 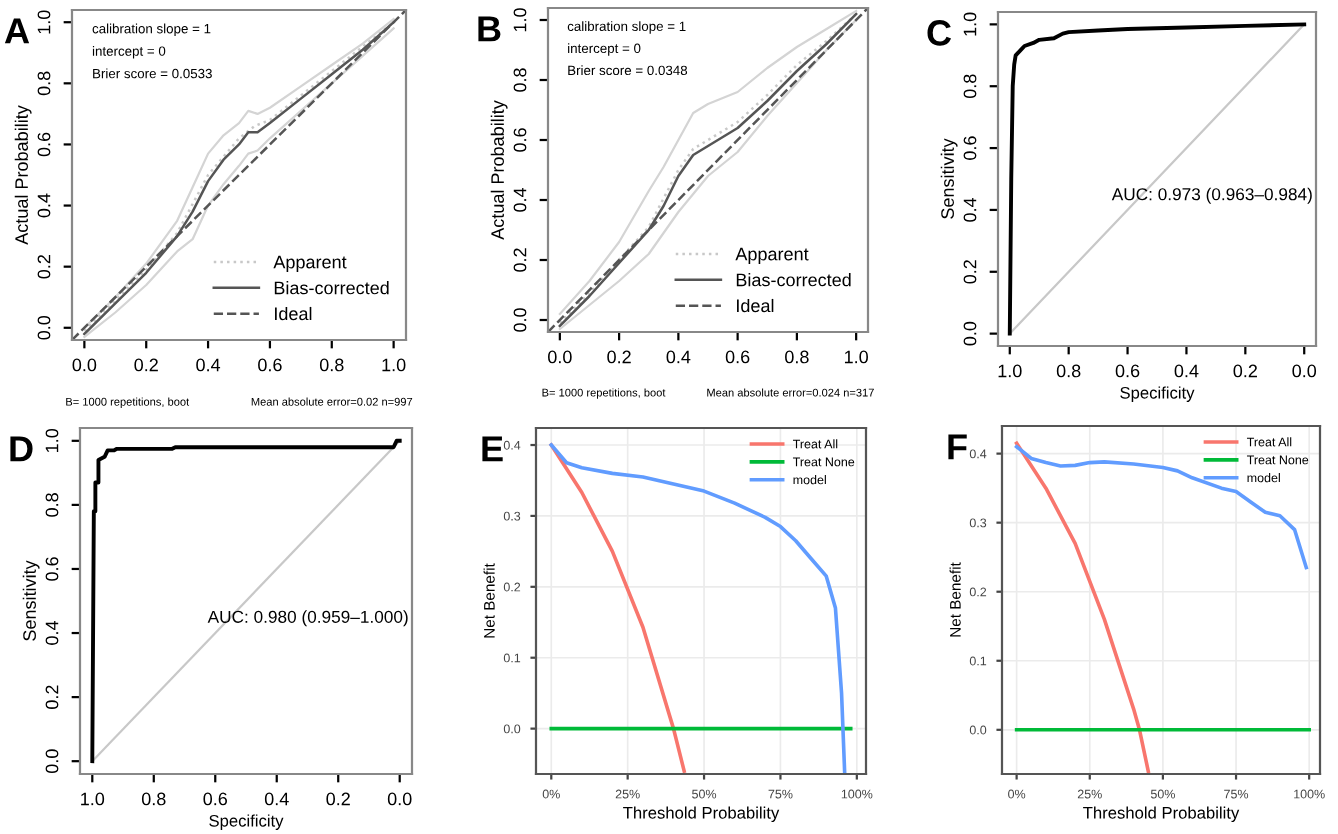 What do you see at coordinates (17, 31) in the screenshot?
I see `chart-title: A` at bounding box center [17, 31].